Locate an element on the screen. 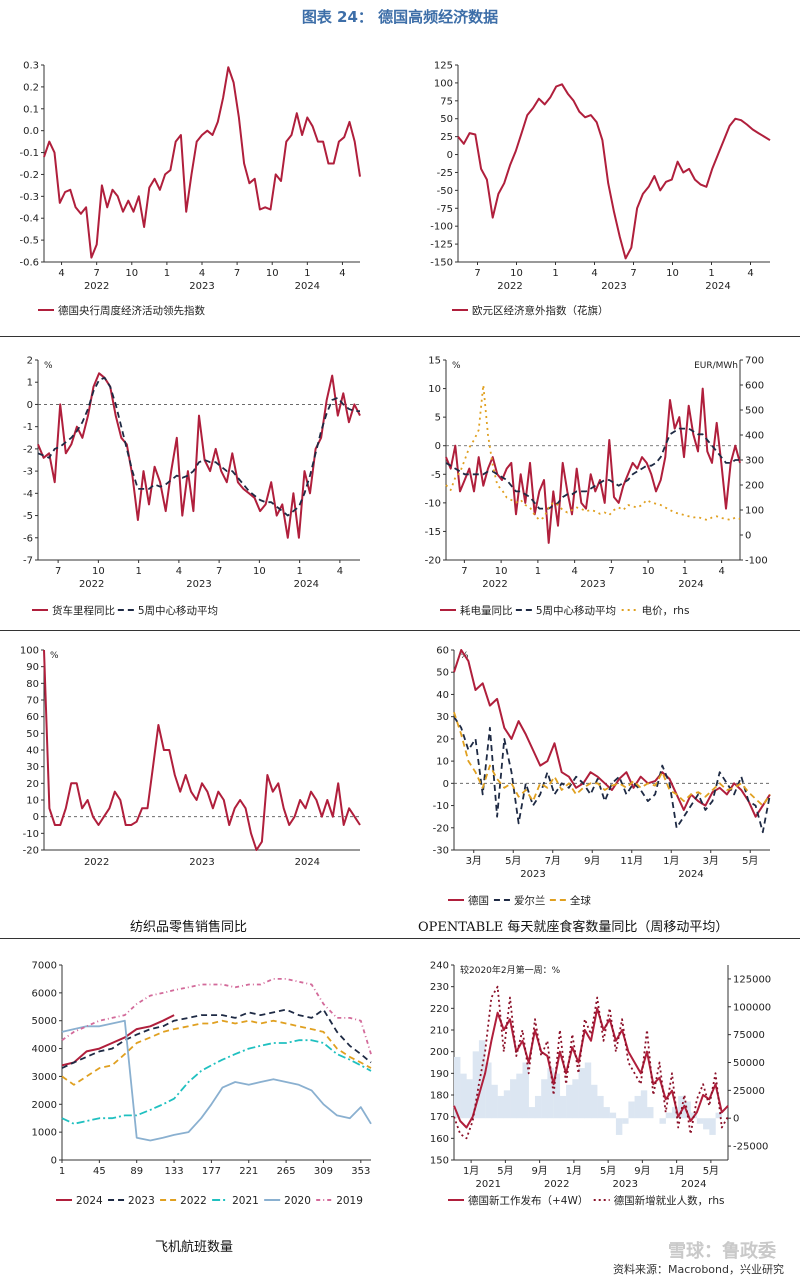 Image resolution: width=800 pixels, height=1283 pixels. series-line-2023 is located at coordinates (216, 1038).